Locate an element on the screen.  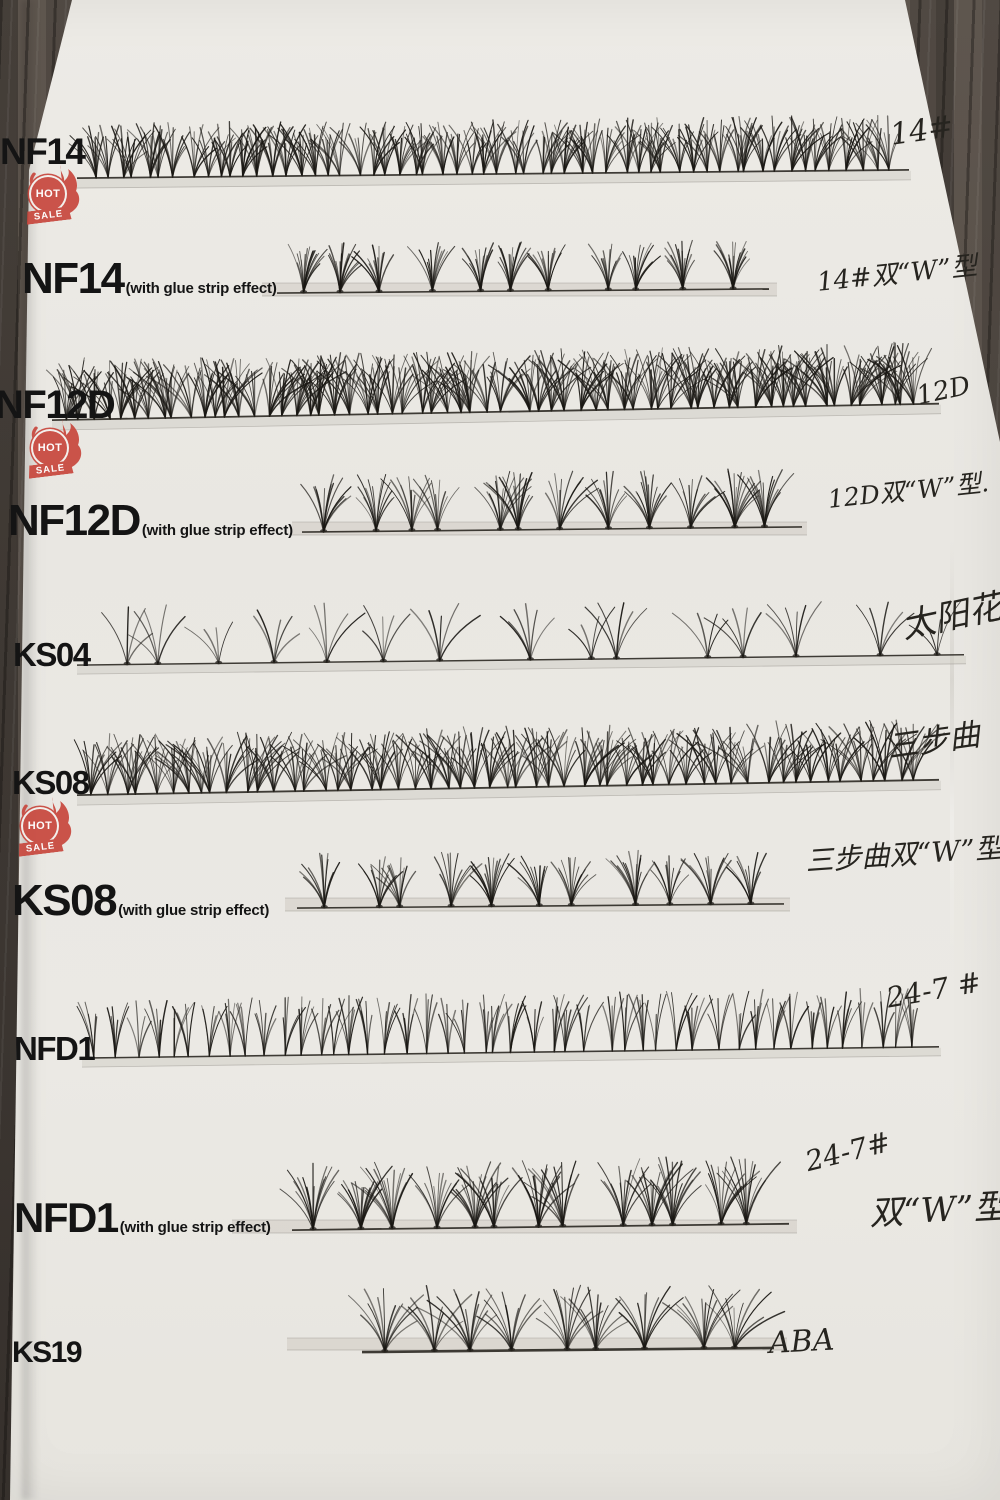
paper-edge-shadow is located at coordinates (30, 750).